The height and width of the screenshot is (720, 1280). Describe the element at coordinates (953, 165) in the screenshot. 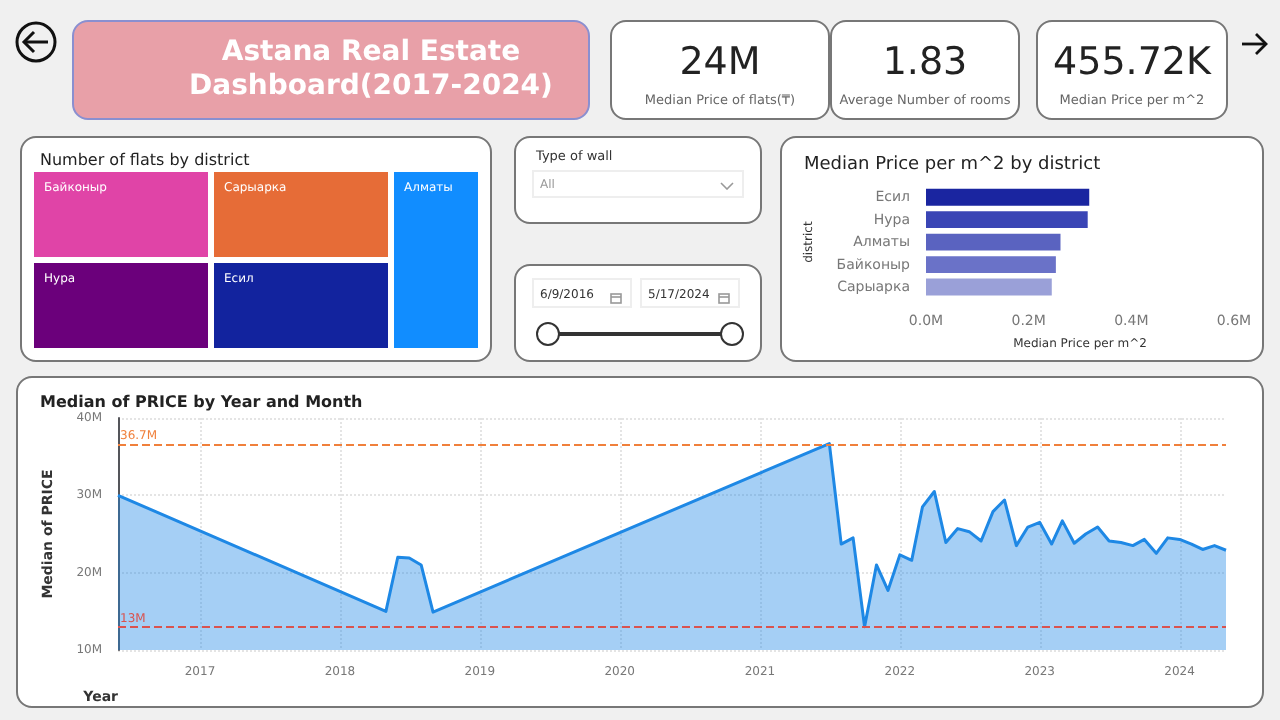

I see `chart-title: Median Price per m^2 by district` at that location.